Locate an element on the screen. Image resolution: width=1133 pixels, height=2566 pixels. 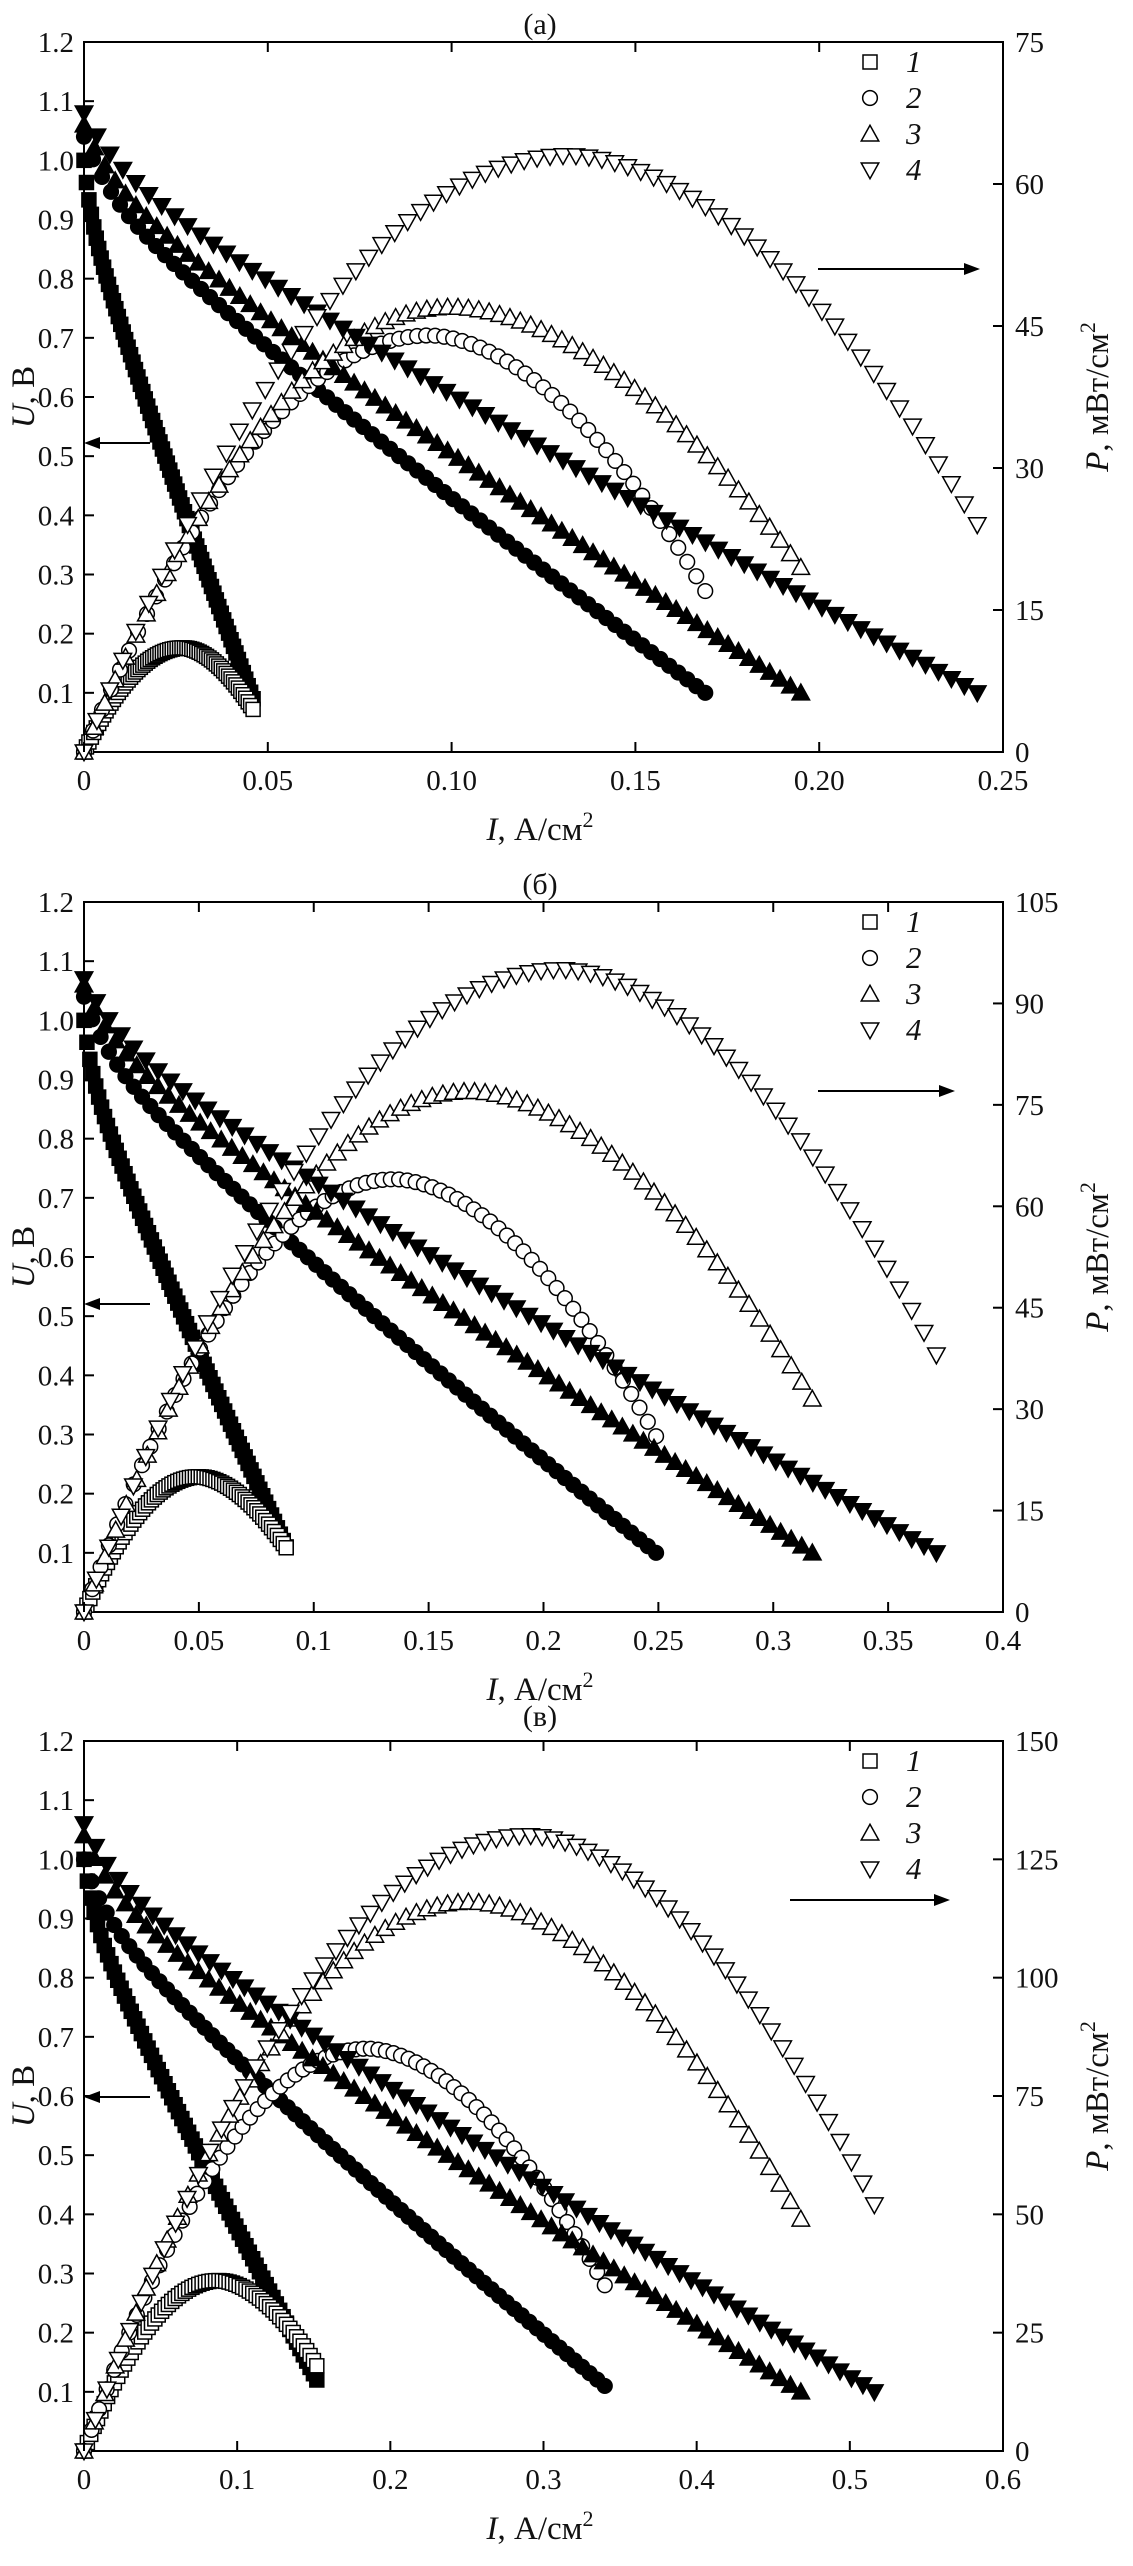
panel-b-y2-tick-label: 45 is located at coordinates (1029, 1309).